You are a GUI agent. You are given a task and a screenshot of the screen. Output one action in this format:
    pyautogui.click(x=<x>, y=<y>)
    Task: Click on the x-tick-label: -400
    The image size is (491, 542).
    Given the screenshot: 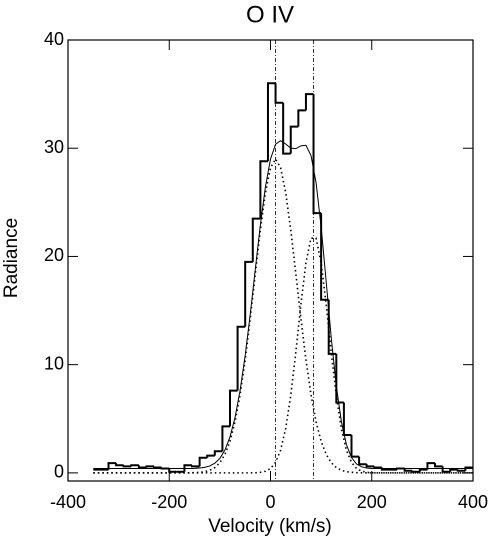 What is the action you would take?
    pyautogui.click(x=68, y=502)
    